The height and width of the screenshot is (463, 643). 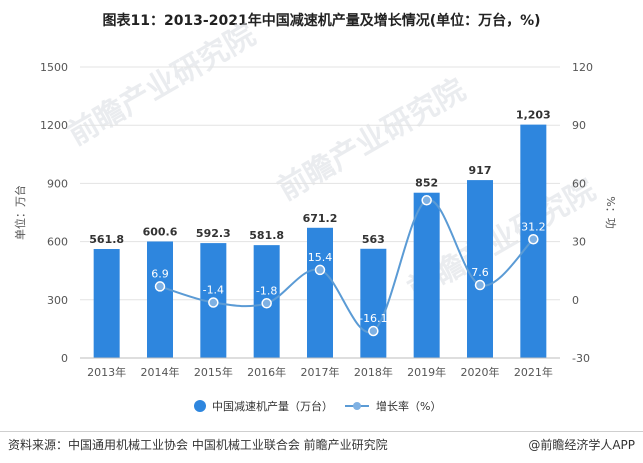 I want to click on x-tick-label: 2021年, so click(x=533, y=372).